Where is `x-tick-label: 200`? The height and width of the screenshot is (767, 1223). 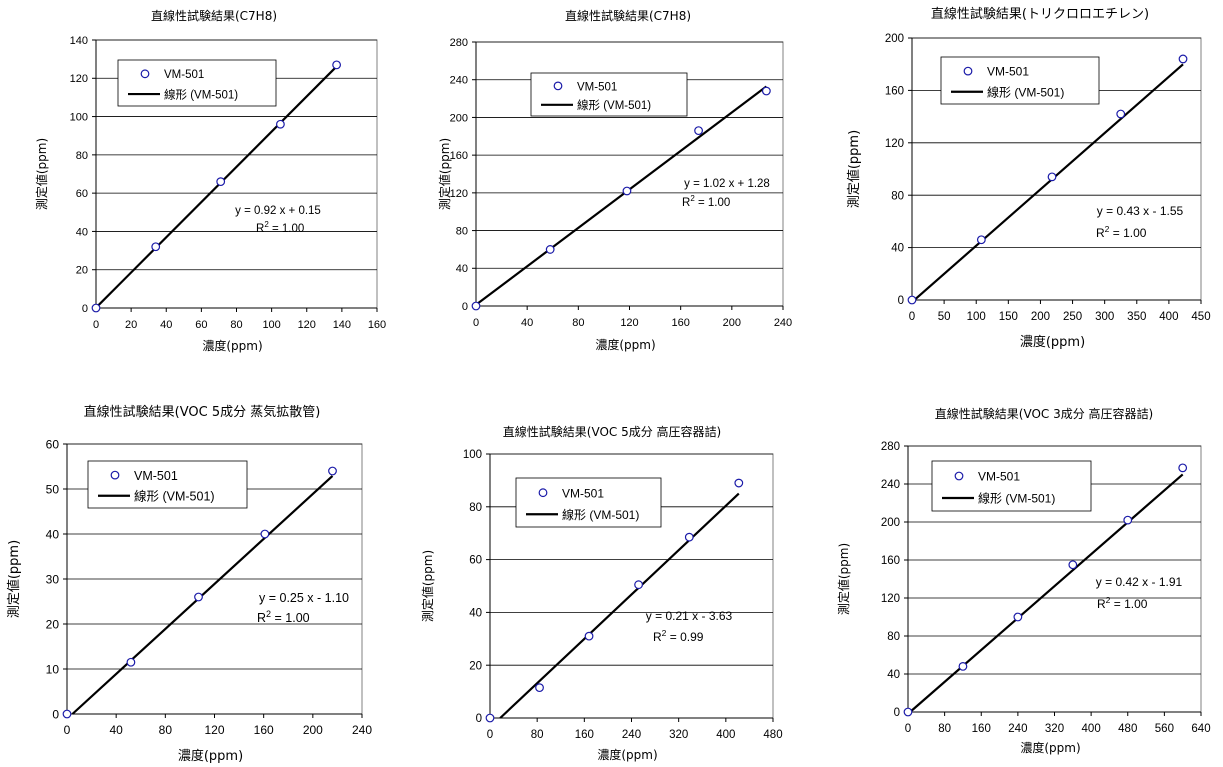
x-tick-label: 200 is located at coordinates (1040, 317).